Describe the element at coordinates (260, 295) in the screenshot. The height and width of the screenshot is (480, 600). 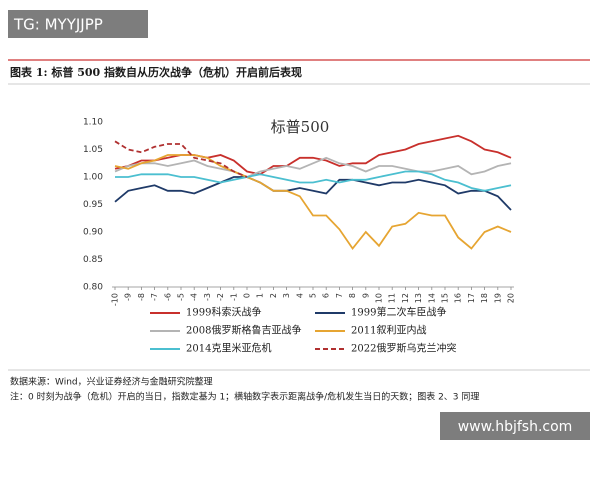
I see `x-tick-label: 1` at that location.